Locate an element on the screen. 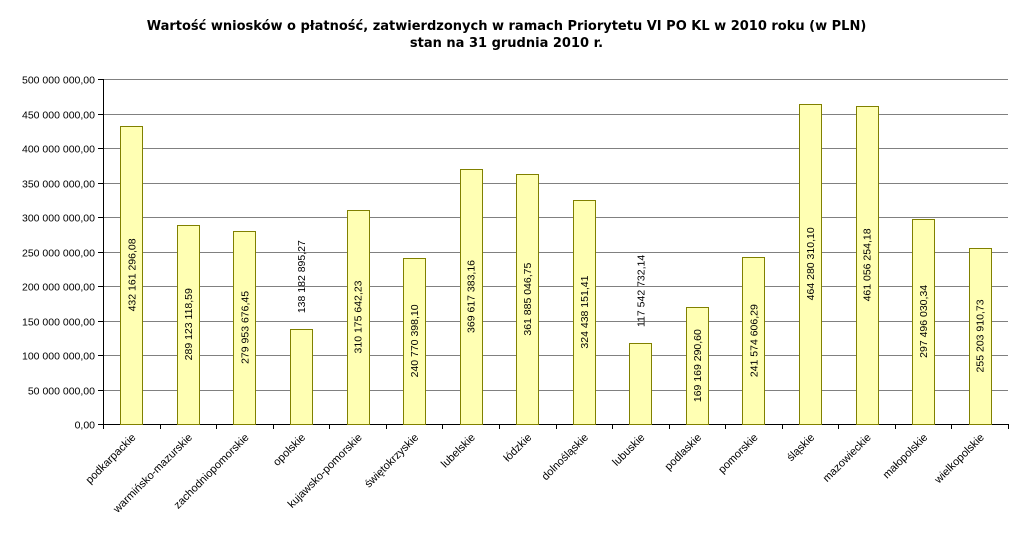 The height and width of the screenshot is (549, 1013). data-label: 461 056 254,18 is located at coordinates (868, 264).